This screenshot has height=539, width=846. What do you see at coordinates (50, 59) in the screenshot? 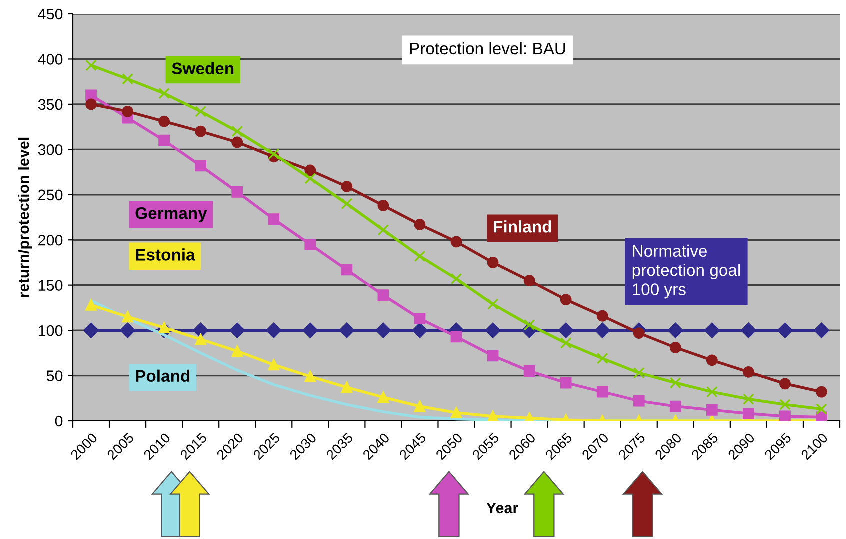
I see `y-tick-label: 400` at bounding box center [50, 59].